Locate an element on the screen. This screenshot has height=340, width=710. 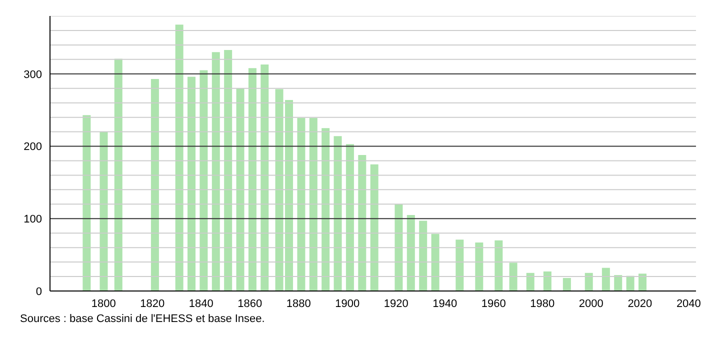
x-tick-label: 2020 is located at coordinates (640, 304).